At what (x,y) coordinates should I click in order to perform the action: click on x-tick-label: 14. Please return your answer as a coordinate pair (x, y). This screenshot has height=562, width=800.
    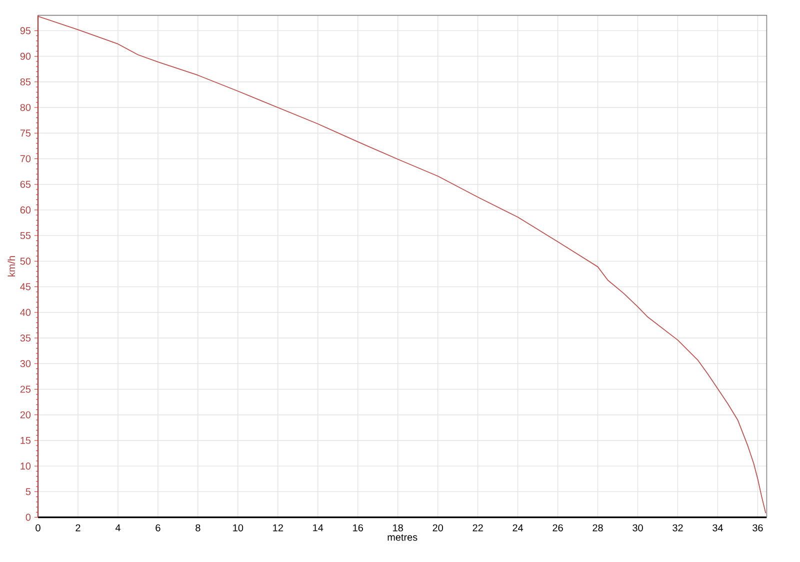
    Looking at the image, I should click on (318, 528).